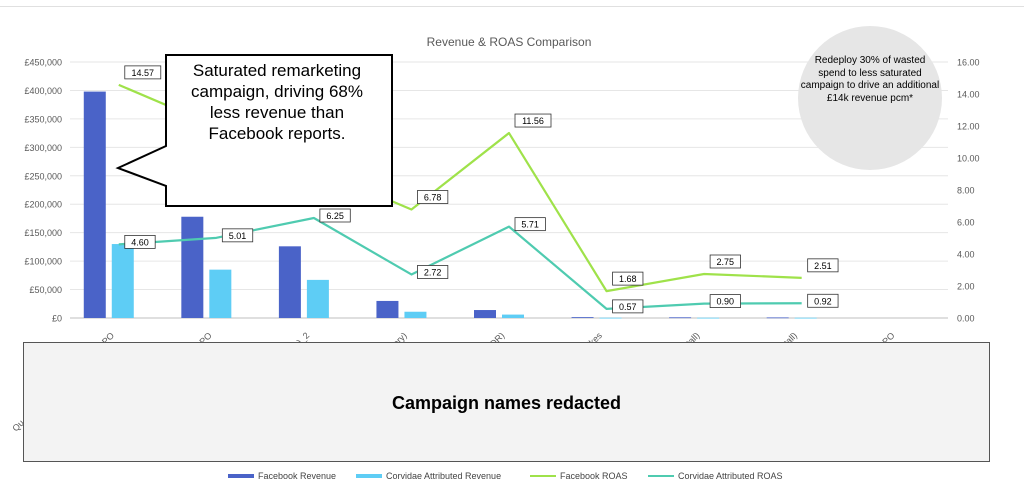 This screenshot has width=1024, height=491. What do you see at coordinates (968, 95) in the screenshot?
I see `y-right-tick-label: 14.00` at bounding box center [968, 95].